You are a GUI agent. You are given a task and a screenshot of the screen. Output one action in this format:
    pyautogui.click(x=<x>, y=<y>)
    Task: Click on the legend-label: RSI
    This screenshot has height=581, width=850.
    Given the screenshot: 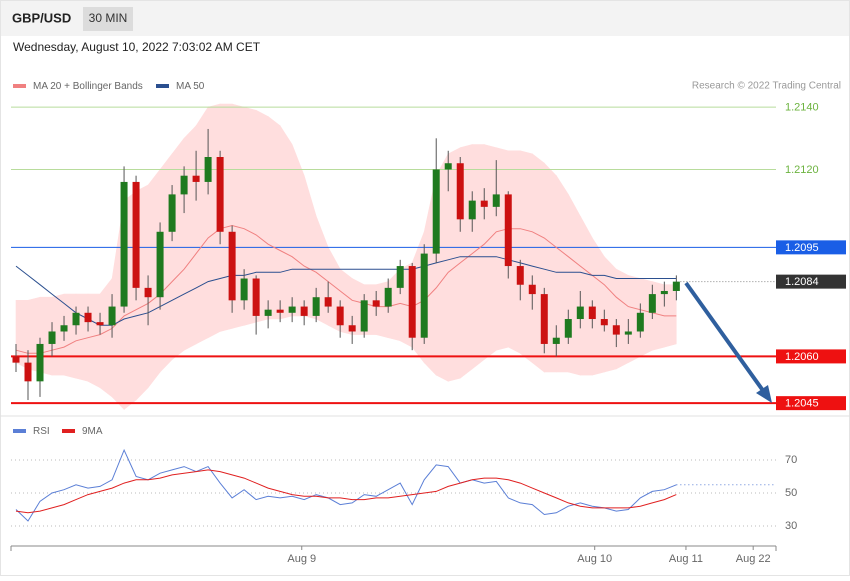 What is the action you would take?
    pyautogui.click(x=41, y=431)
    